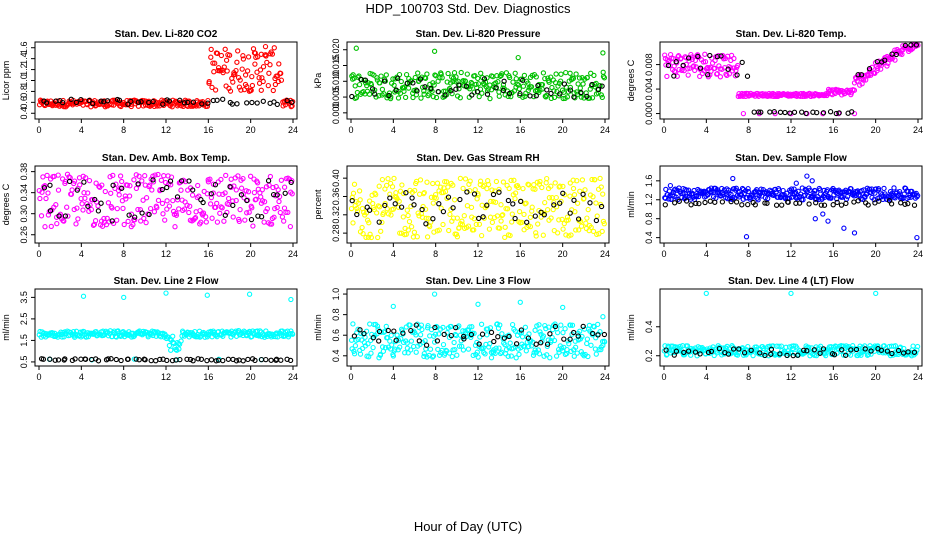 This screenshot has width=936, height=540. I want to click on y-axis-label: degrees C, so click(6, 204).